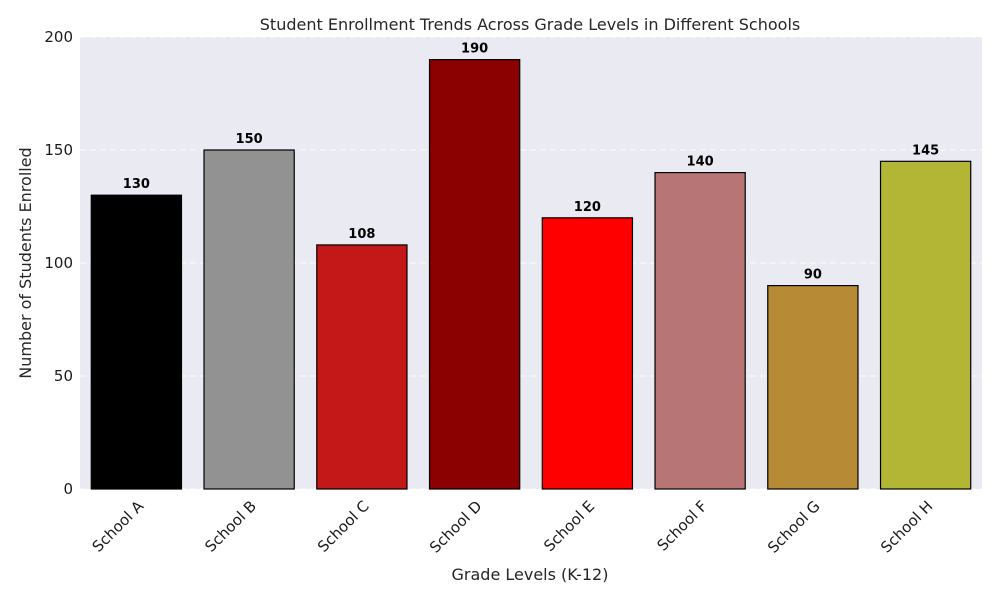 The width and height of the screenshot is (1000, 604). What do you see at coordinates (68, 489) in the screenshot?
I see `y-tick-label: 0` at bounding box center [68, 489].